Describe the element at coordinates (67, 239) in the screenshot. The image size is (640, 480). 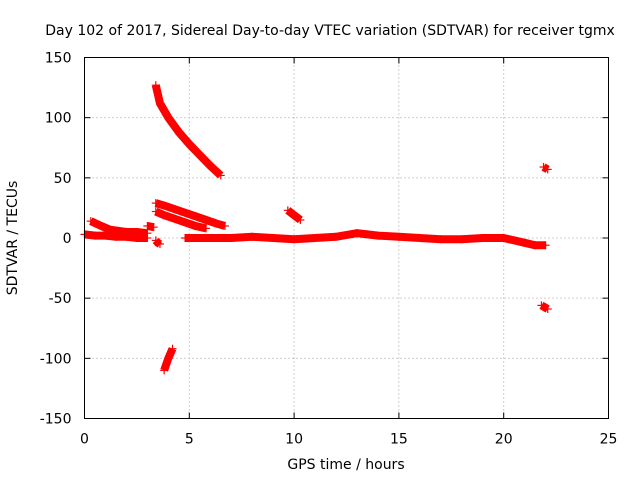
I see `y-tick-label: 0` at that location.